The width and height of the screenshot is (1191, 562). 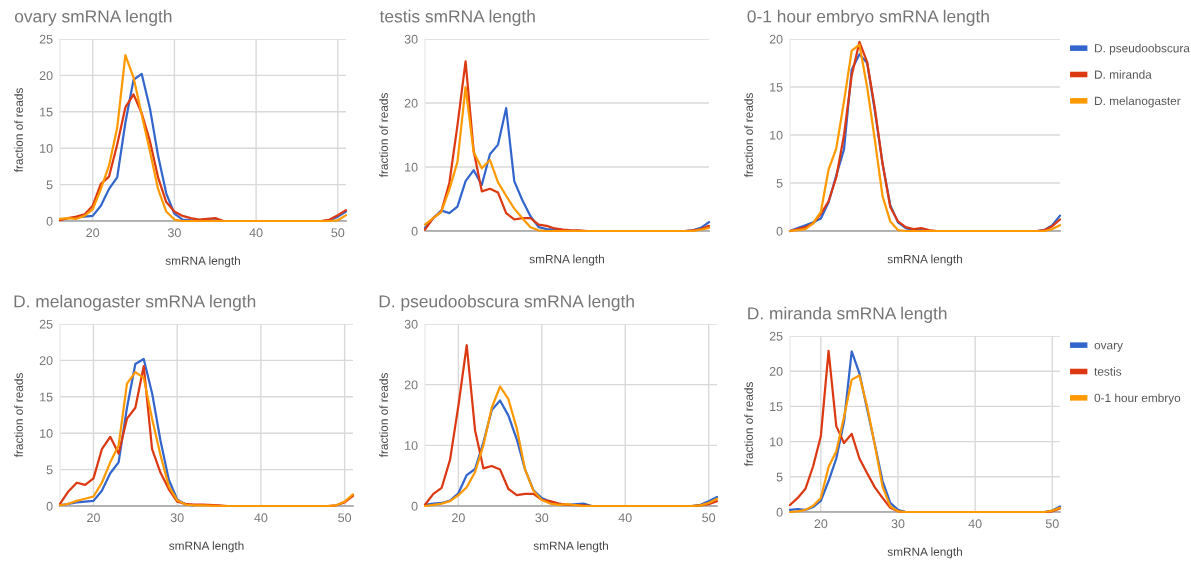 I want to click on legend-label: 0-1 hour embryo, so click(x=1137, y=399).